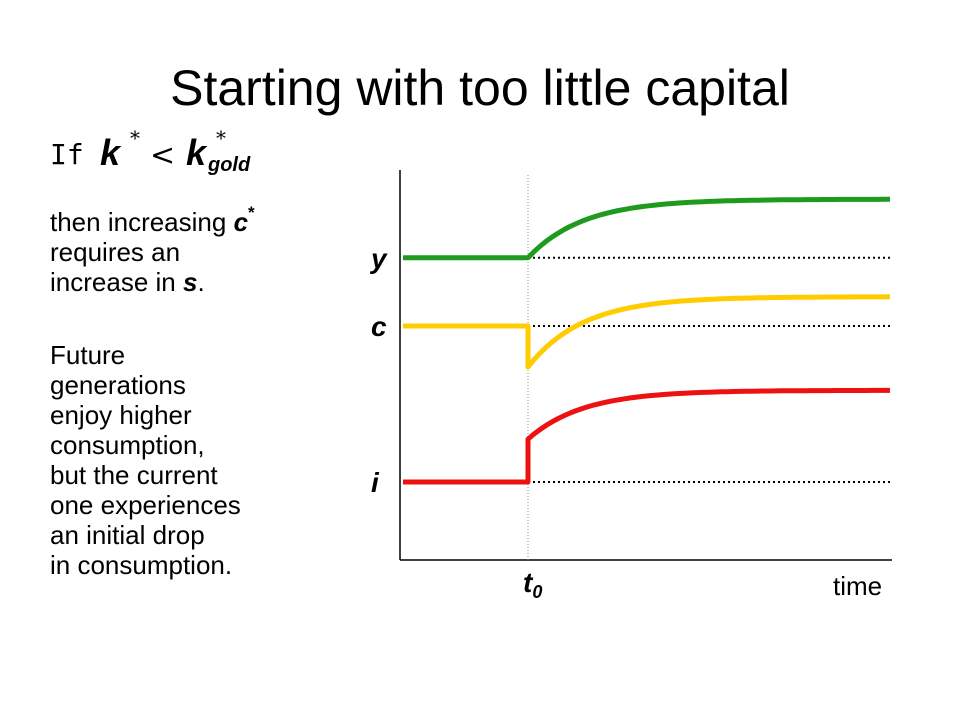  What do you see at coordinates (67, 154) in the screenshot?
I see `condition-if: If` at bounding box center [67, 154].